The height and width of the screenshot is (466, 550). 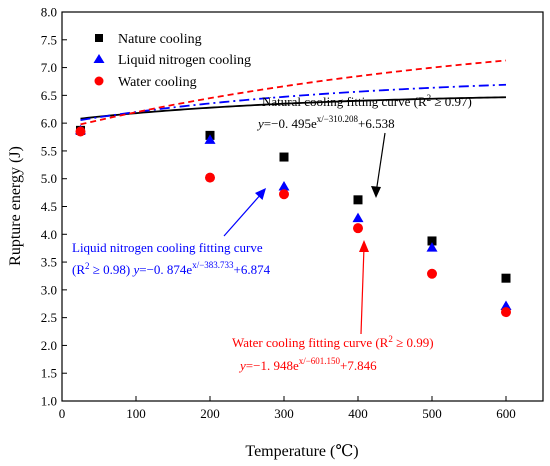 I want to click on x-axis-title: Temperature (℃), so click(x=301, y=451).